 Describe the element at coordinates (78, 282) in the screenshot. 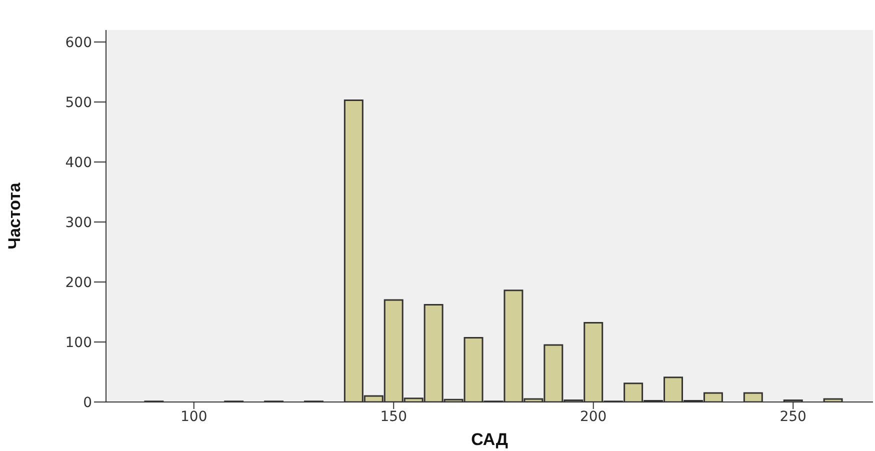

I see `y-tick-label: 200` at that location.